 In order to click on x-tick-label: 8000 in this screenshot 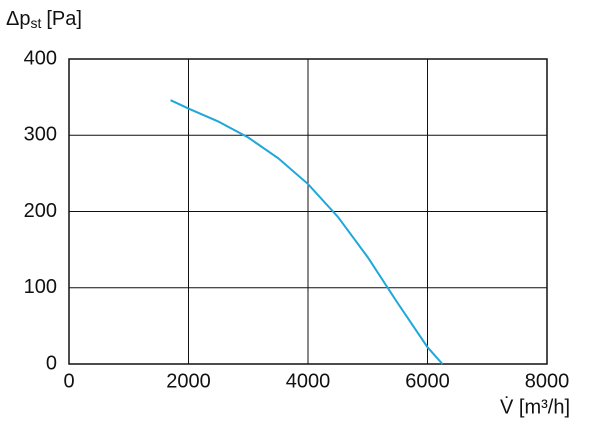, I will do `click(547, 381)`.